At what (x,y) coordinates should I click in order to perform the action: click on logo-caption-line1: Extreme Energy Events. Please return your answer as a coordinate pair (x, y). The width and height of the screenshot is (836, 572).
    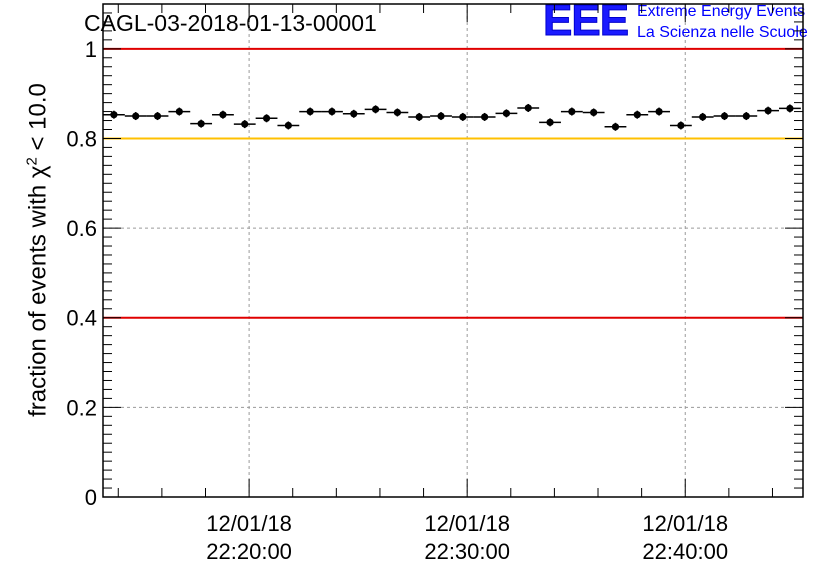
    Looking at the image, I should click on (721, 11).